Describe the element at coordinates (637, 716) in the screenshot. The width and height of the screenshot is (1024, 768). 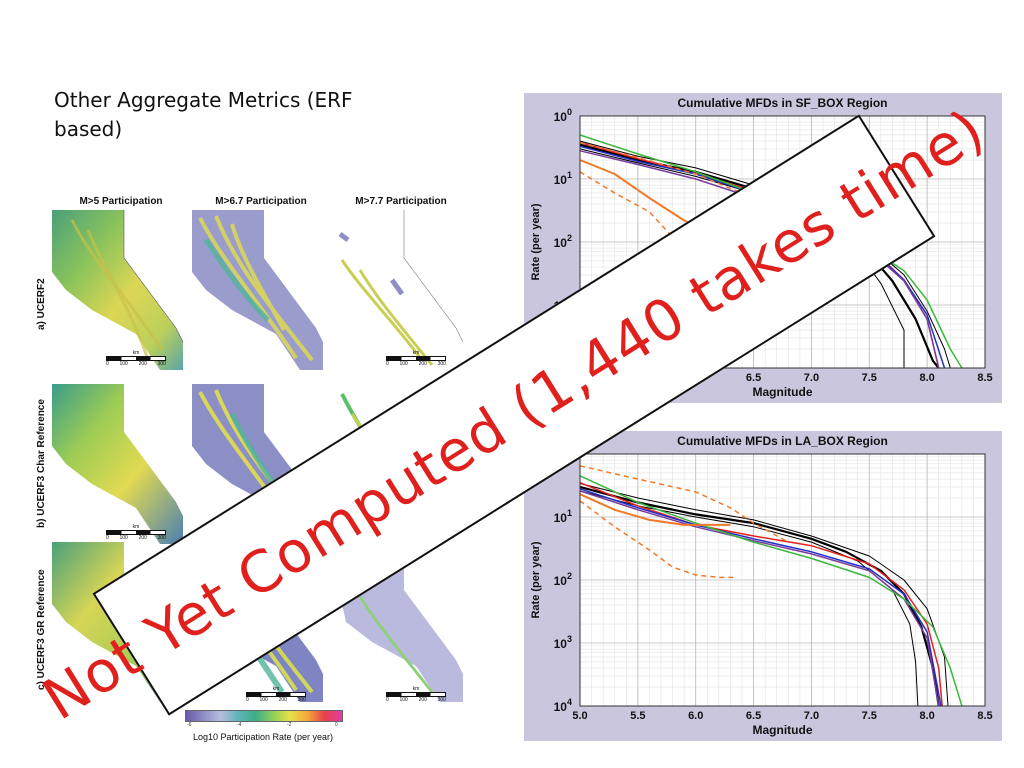
I see `x-tick-label: 5.5` at that location.